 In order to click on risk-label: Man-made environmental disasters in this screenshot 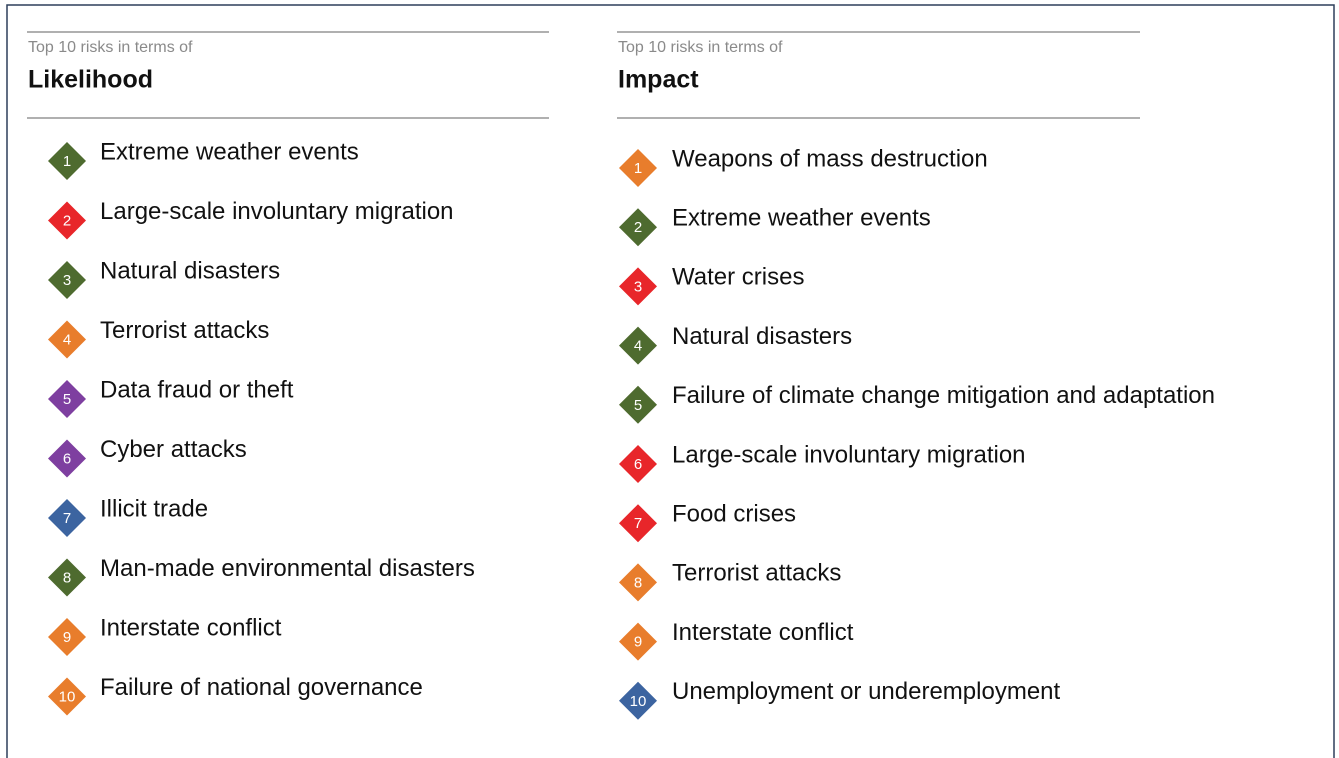, I will do `click(287, 568)`.